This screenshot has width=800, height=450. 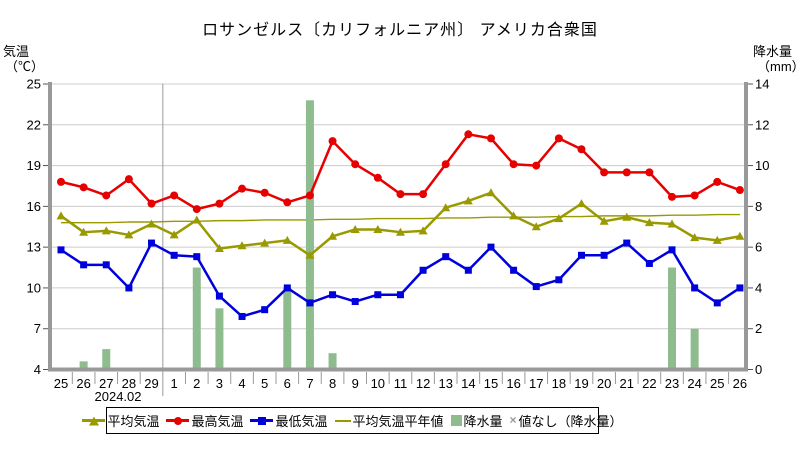 I want to click on legend: 平均気温 最高気温 最低気温 平均気温平年値 降水量 × 値なし（降水量）, so click(x=352, y=420).